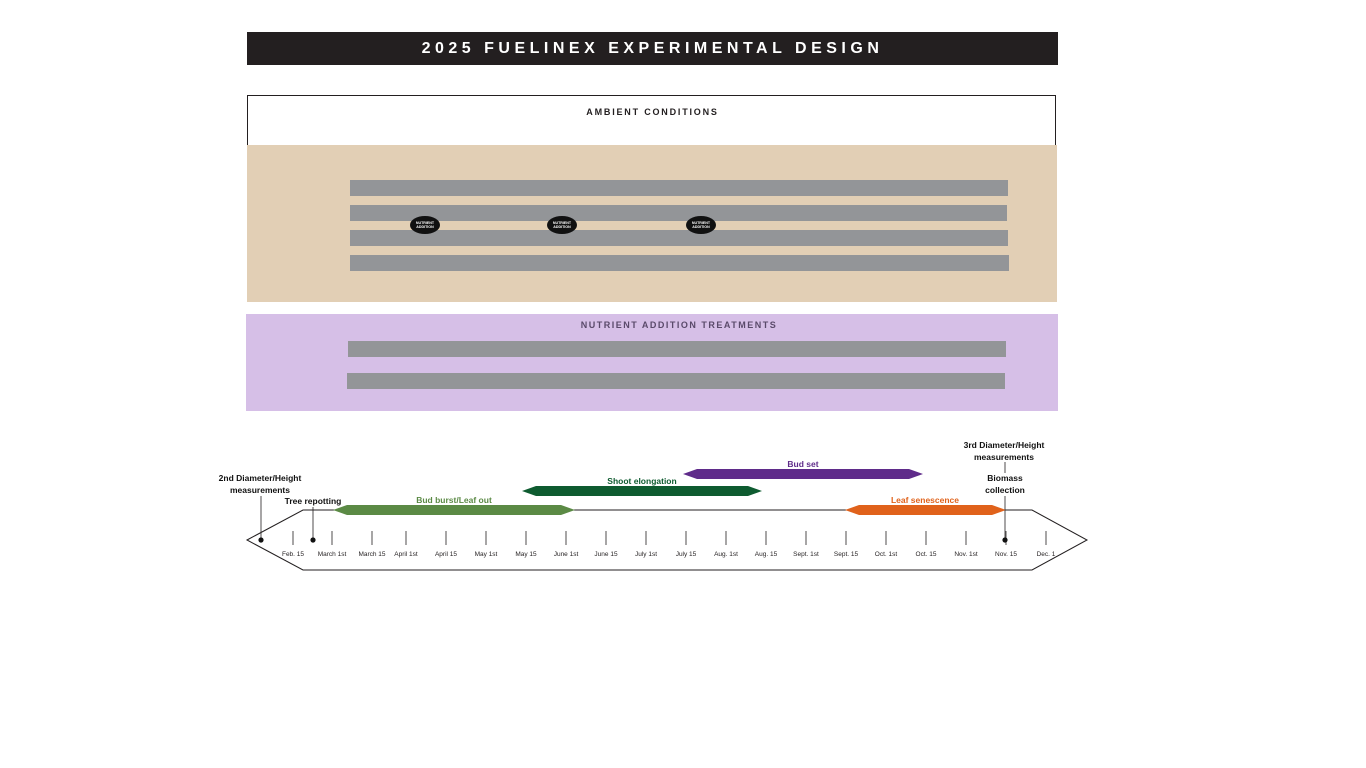 The width and height of the screenshot is (1366, 768). Describe the element at coordinates (926, 554) in the screenshot. I see `timeline-tick-label: Oct. 15` at that location.